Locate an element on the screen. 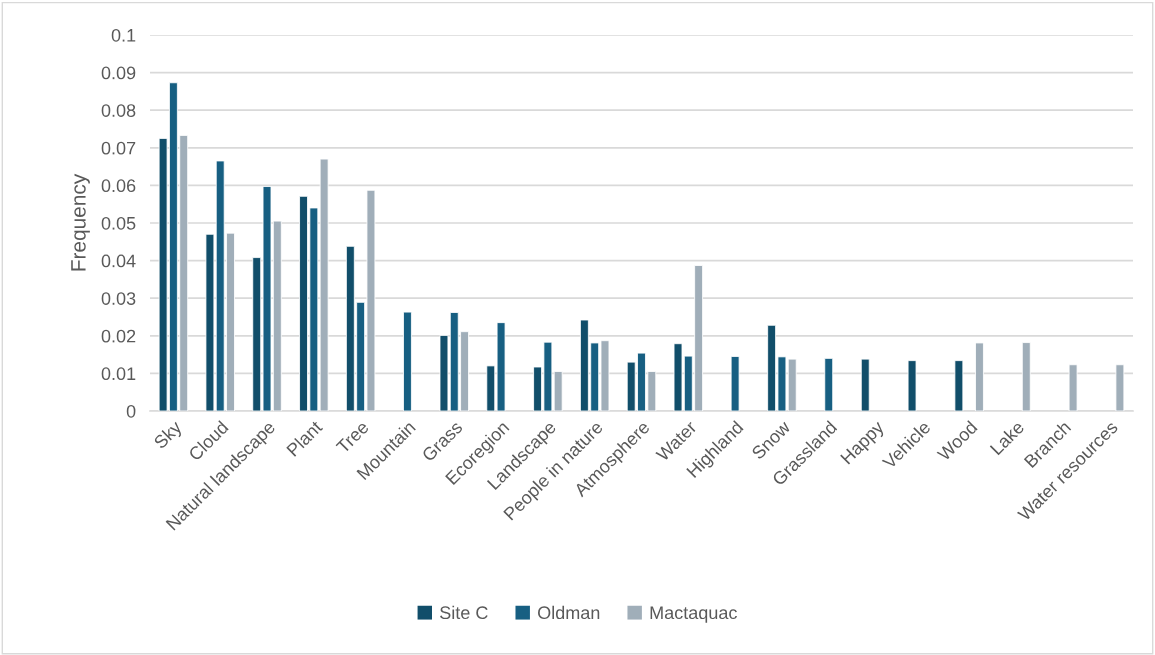 Image resolution: width=1155 pixels, height=655 pixels. y-tick-label: 0.08 is located at coordinates (118, 110).